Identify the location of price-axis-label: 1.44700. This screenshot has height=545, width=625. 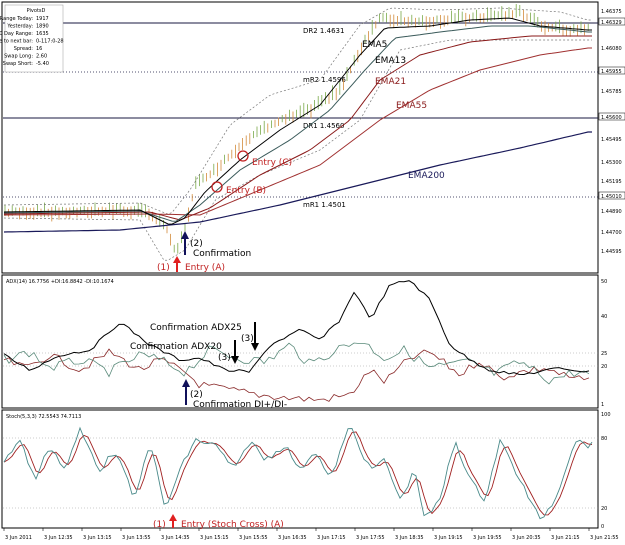
(611, 233).